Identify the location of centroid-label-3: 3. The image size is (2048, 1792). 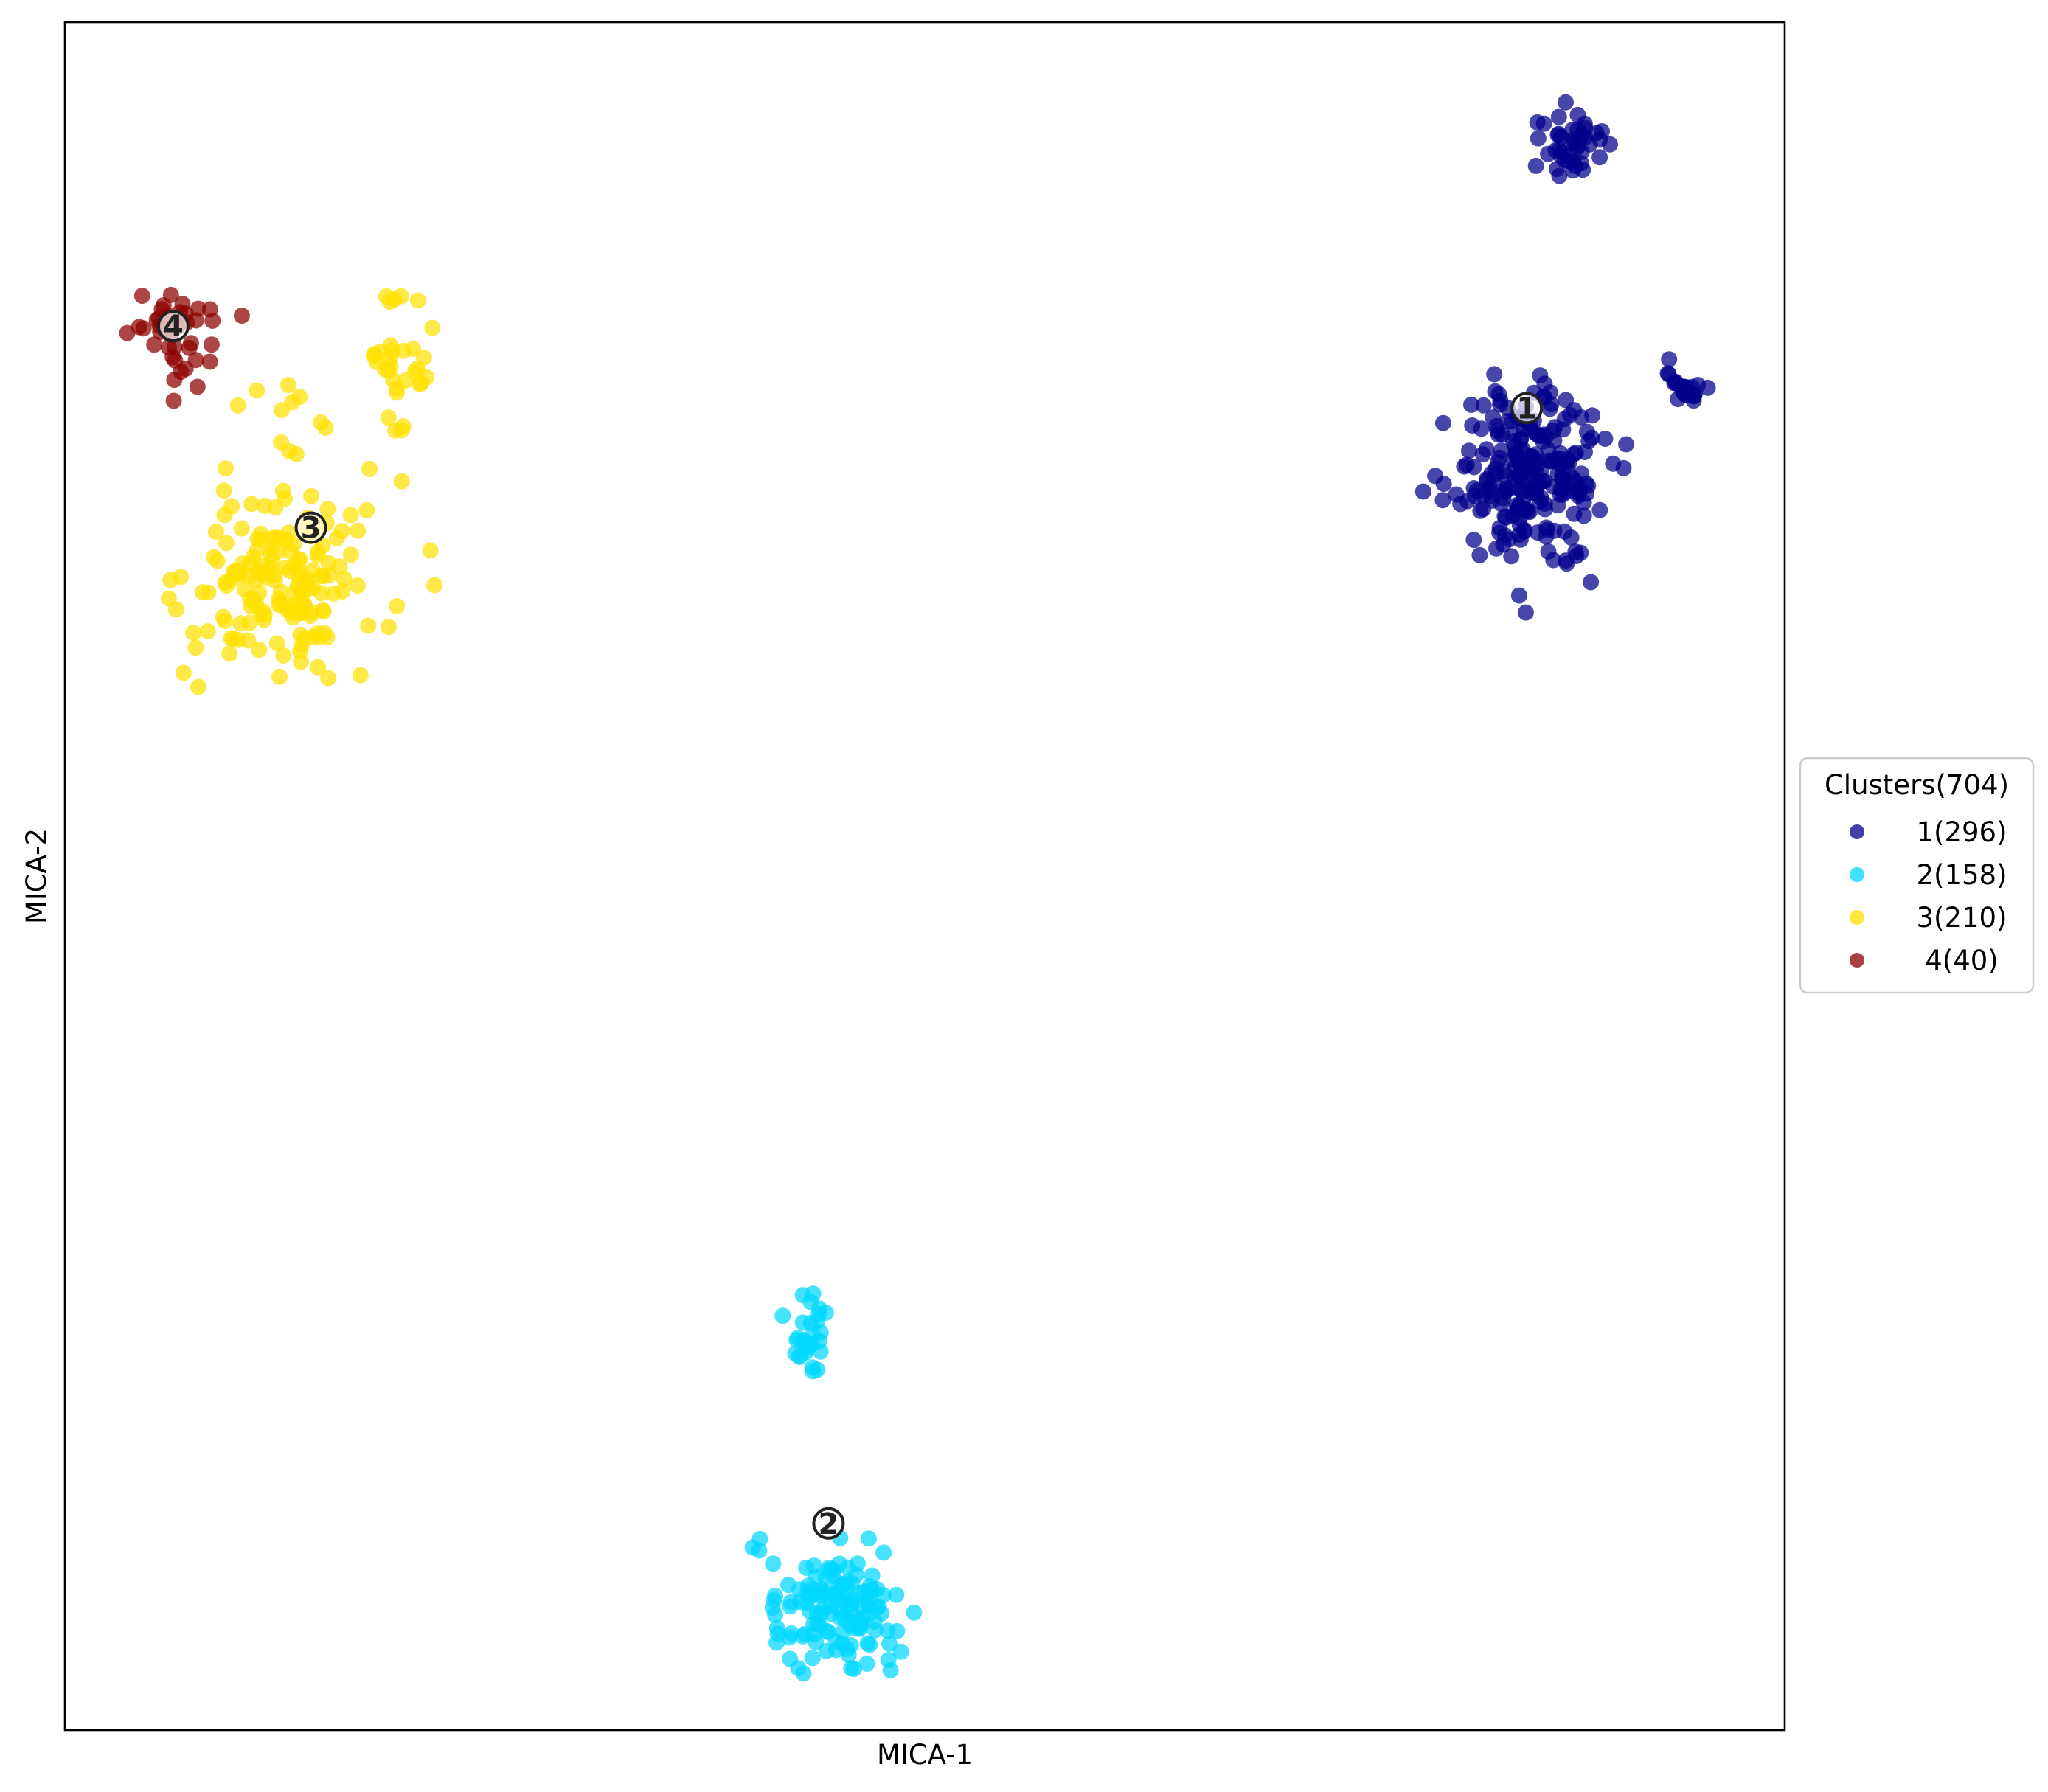
(311, 529).